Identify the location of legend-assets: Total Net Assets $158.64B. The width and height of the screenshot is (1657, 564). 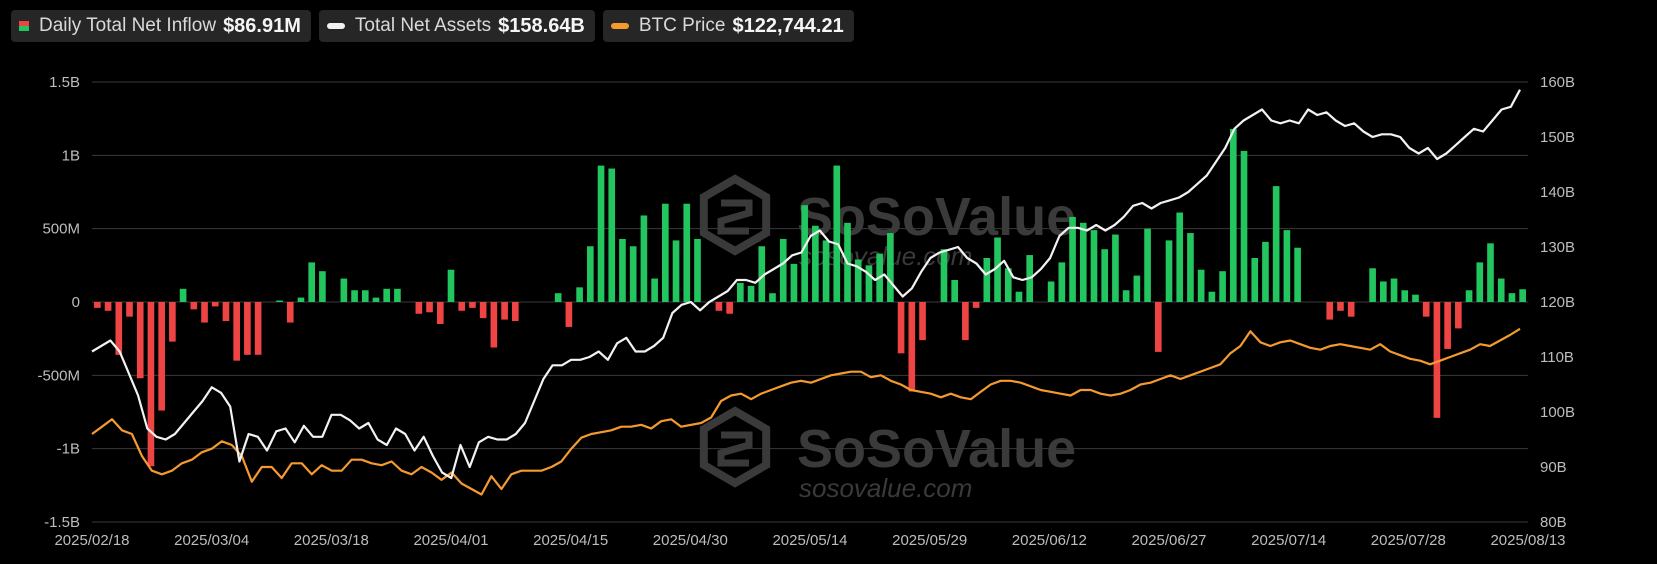
(456, 26).